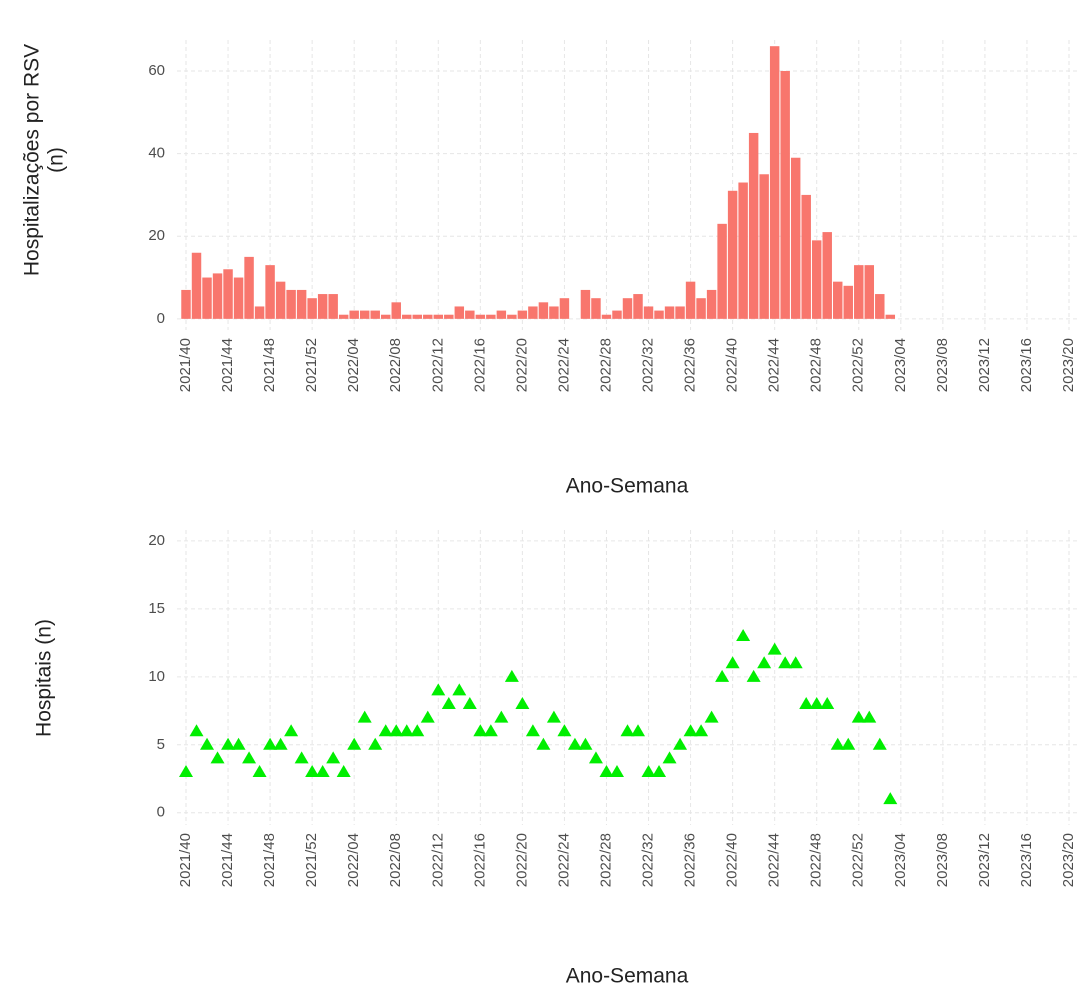  Describe the element at coordinates (1026, 860) in the screenshot. I see `x-tick-label: 2023/16` at that location.